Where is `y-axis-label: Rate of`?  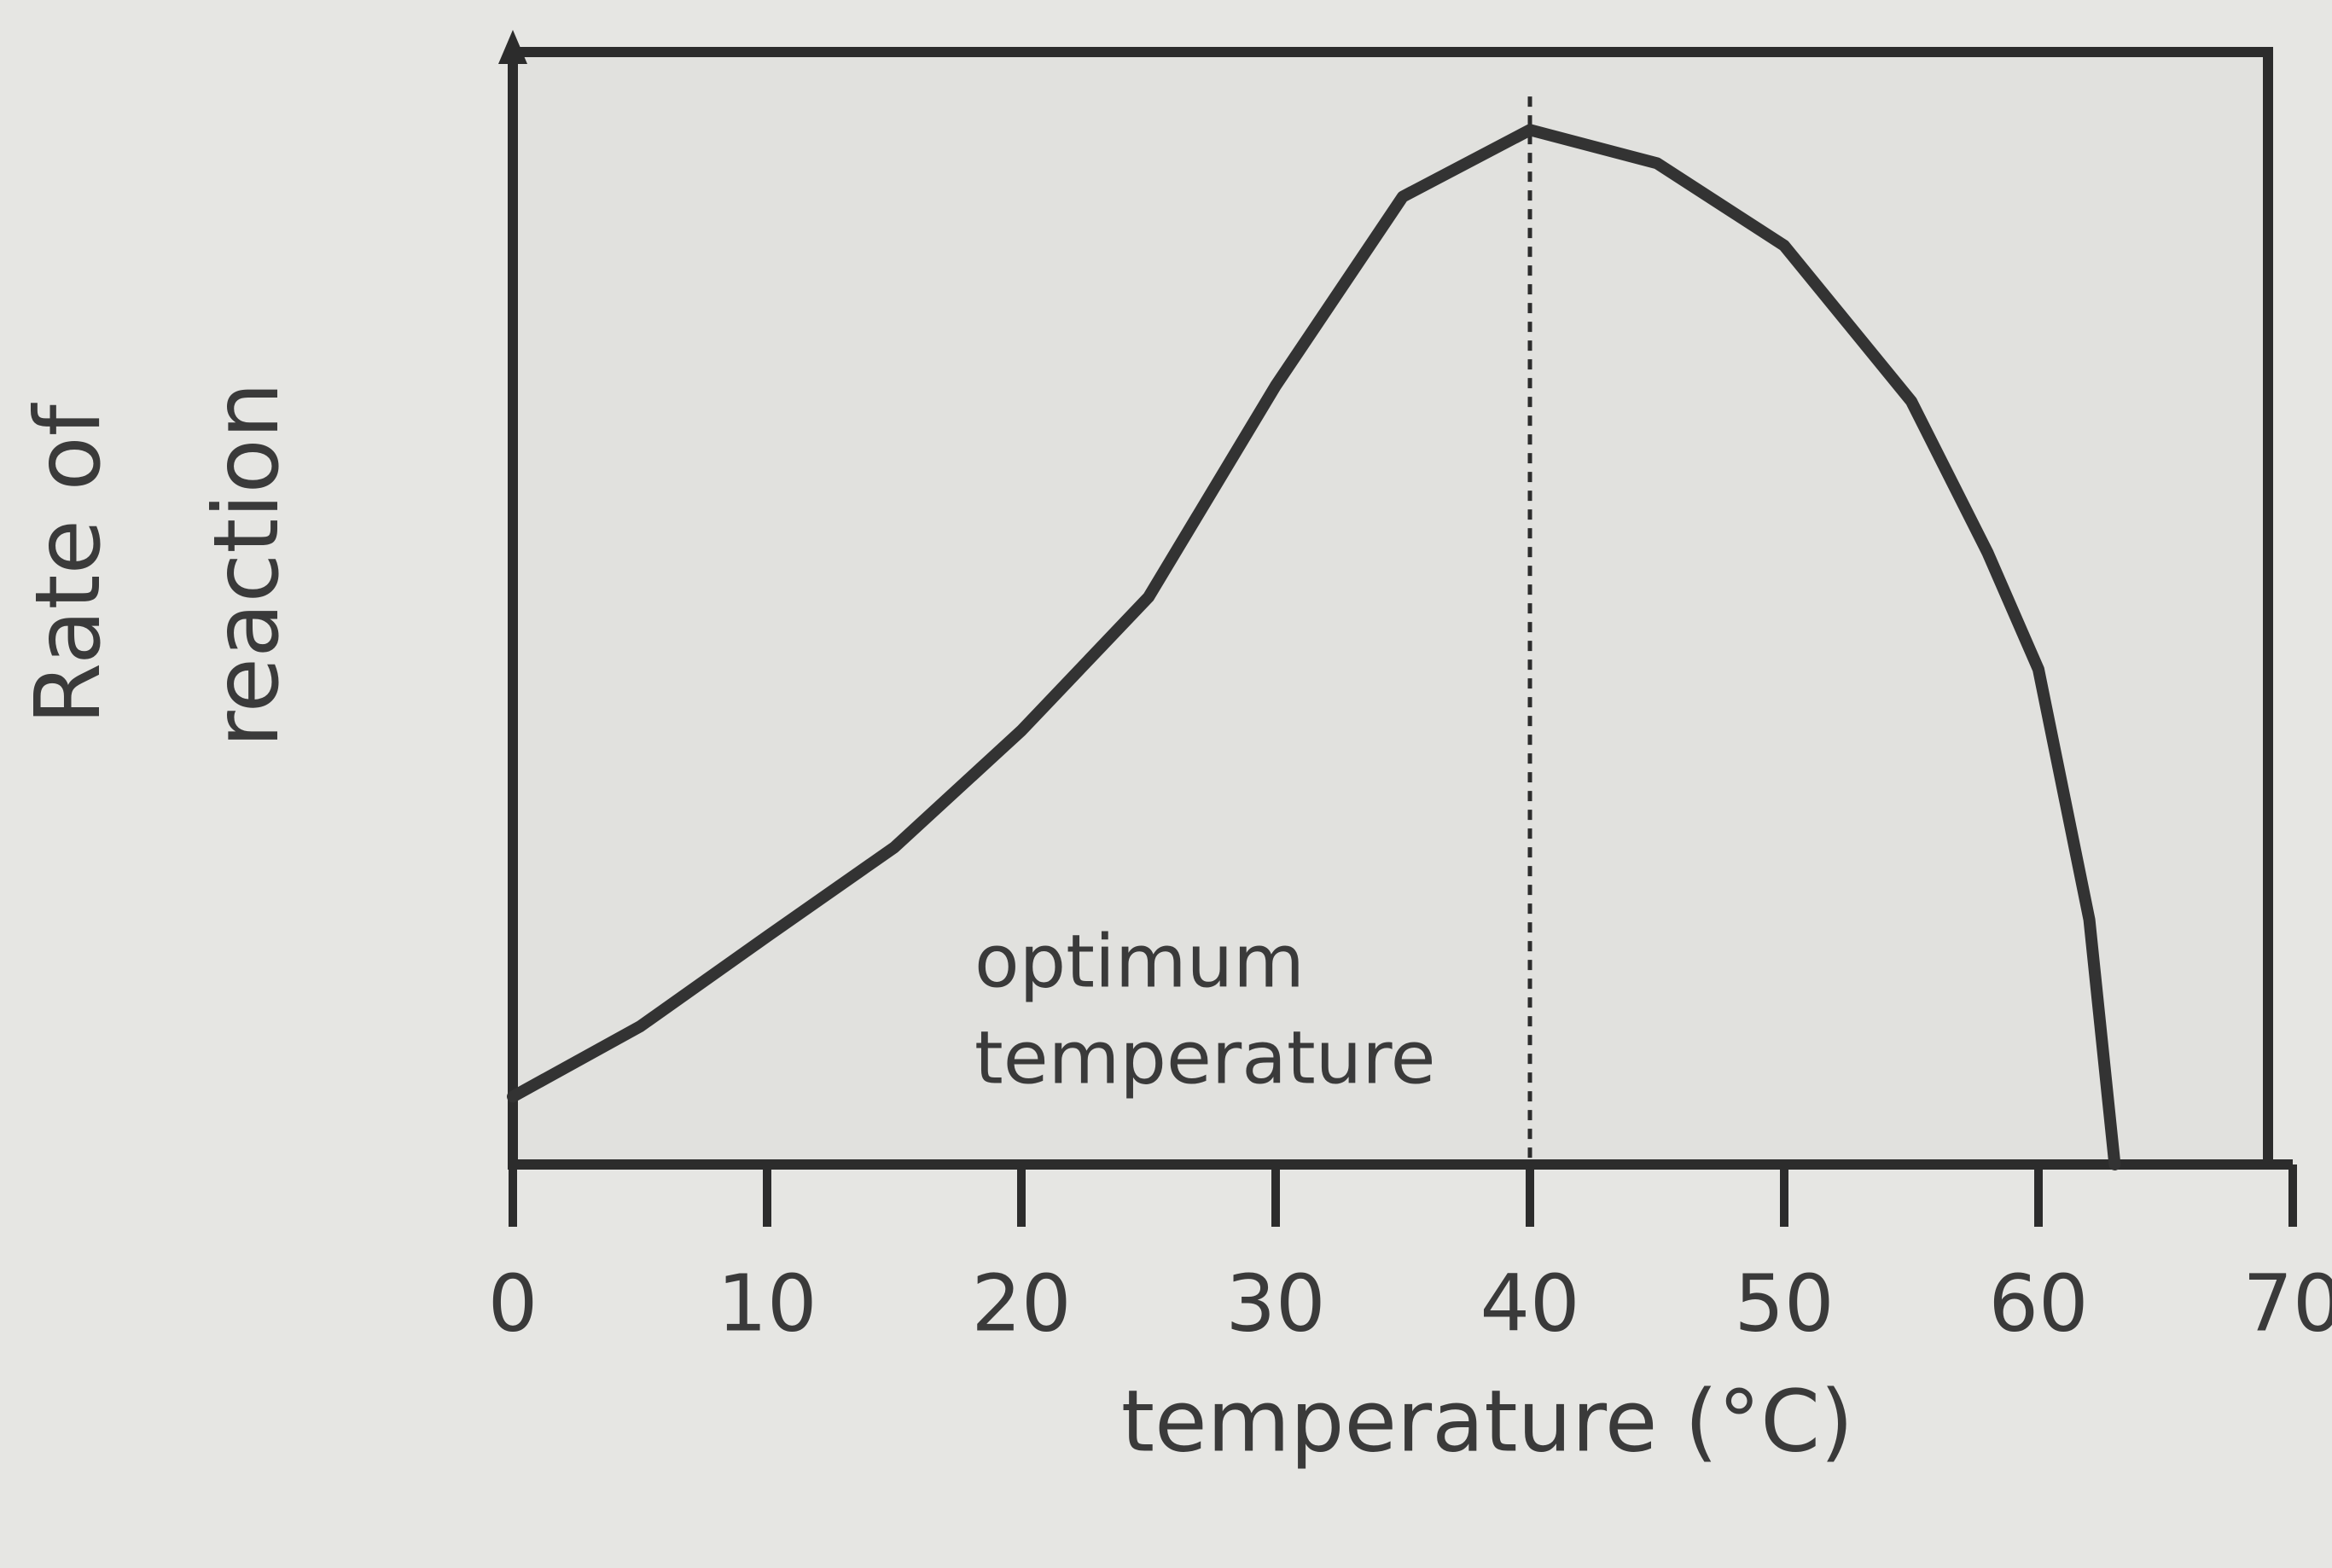
y-axis-label: Rate of is located at coordinates (68, 563).